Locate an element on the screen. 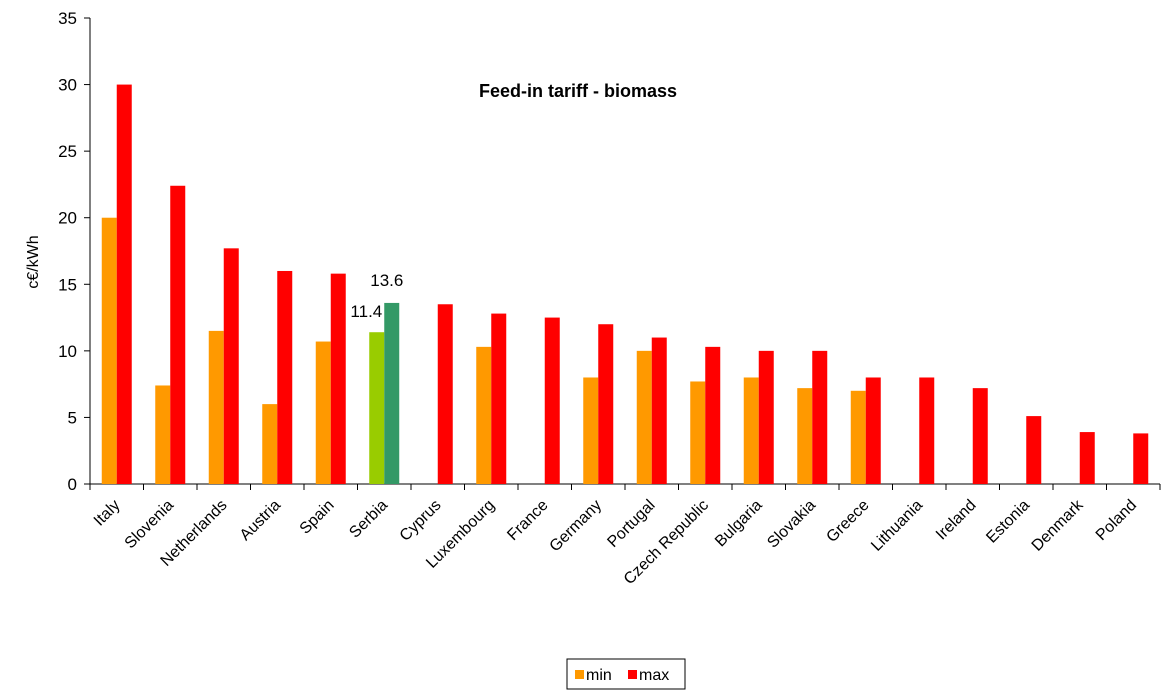 This screenshot has height=698, width=1165. x-category-label: Serbia is located at coordinates (368, 519).